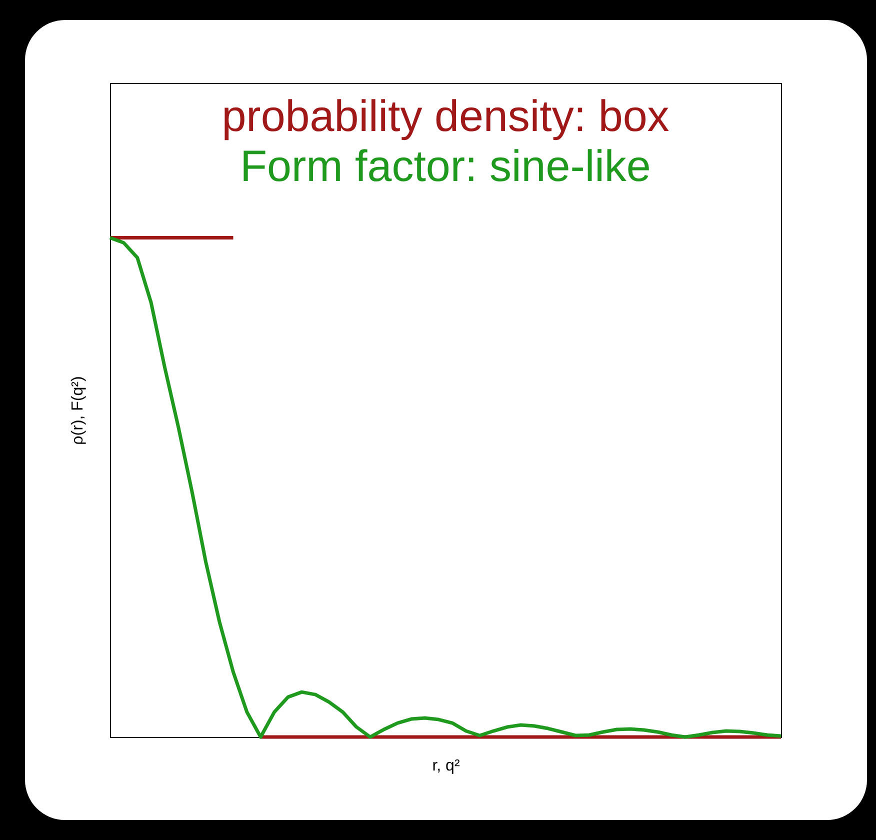 The height and width of the screenshot is (840, 876). What do you see at coordinates (446, 116) in the screenshot?
I see `text: probability density: box` at bounding box center [446, 116].